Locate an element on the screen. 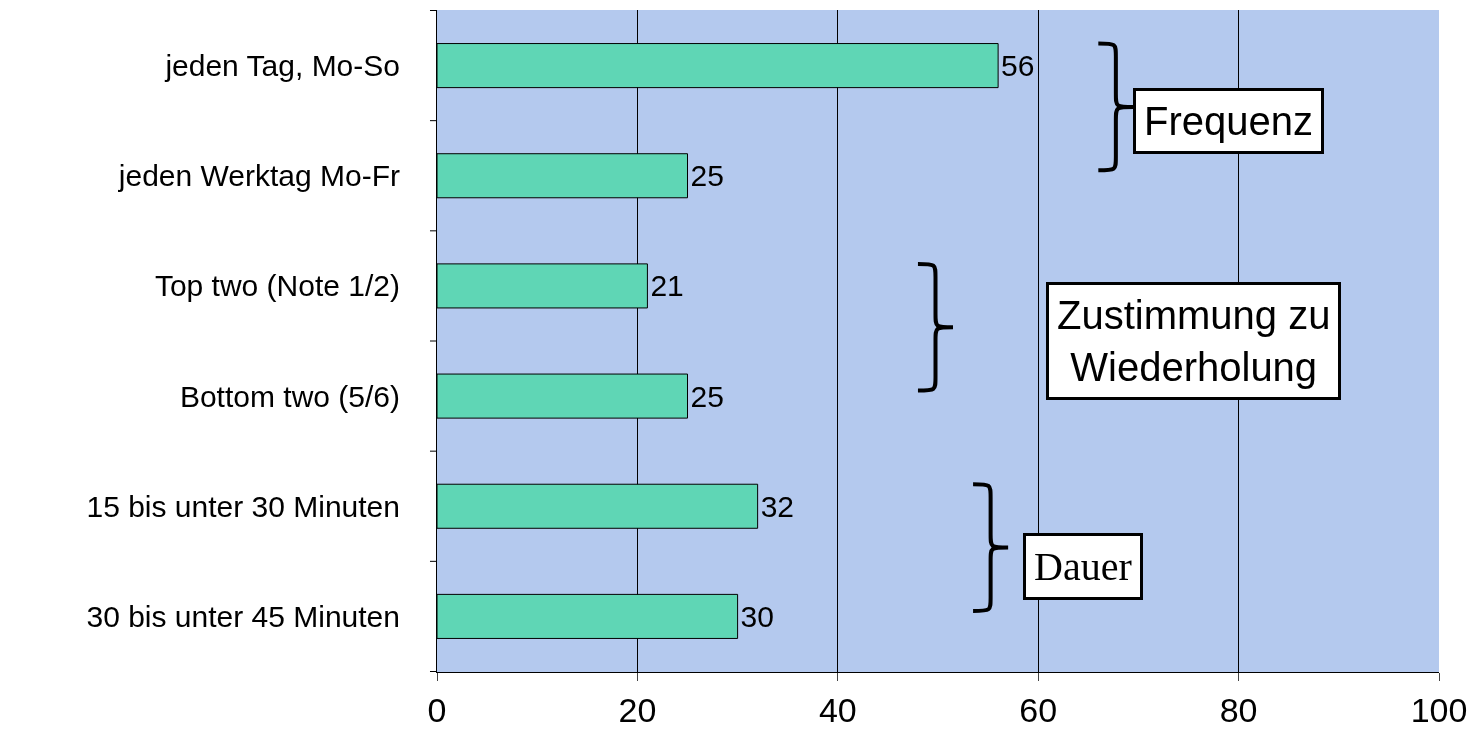 Image resolution: width=1479 pixels, height=754 pixels. x-tick-label: 40 is located at coordinates (837, 709).